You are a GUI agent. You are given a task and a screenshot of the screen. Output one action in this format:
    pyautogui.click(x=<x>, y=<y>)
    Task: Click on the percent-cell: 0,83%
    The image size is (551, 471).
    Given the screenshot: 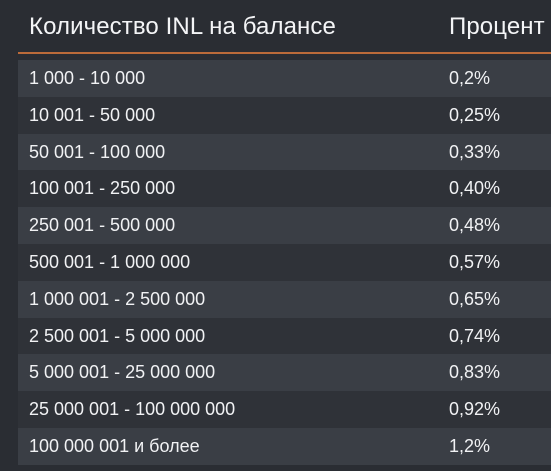 What is the action you would take?
    pyautogui.click(x=475, y=372)
    